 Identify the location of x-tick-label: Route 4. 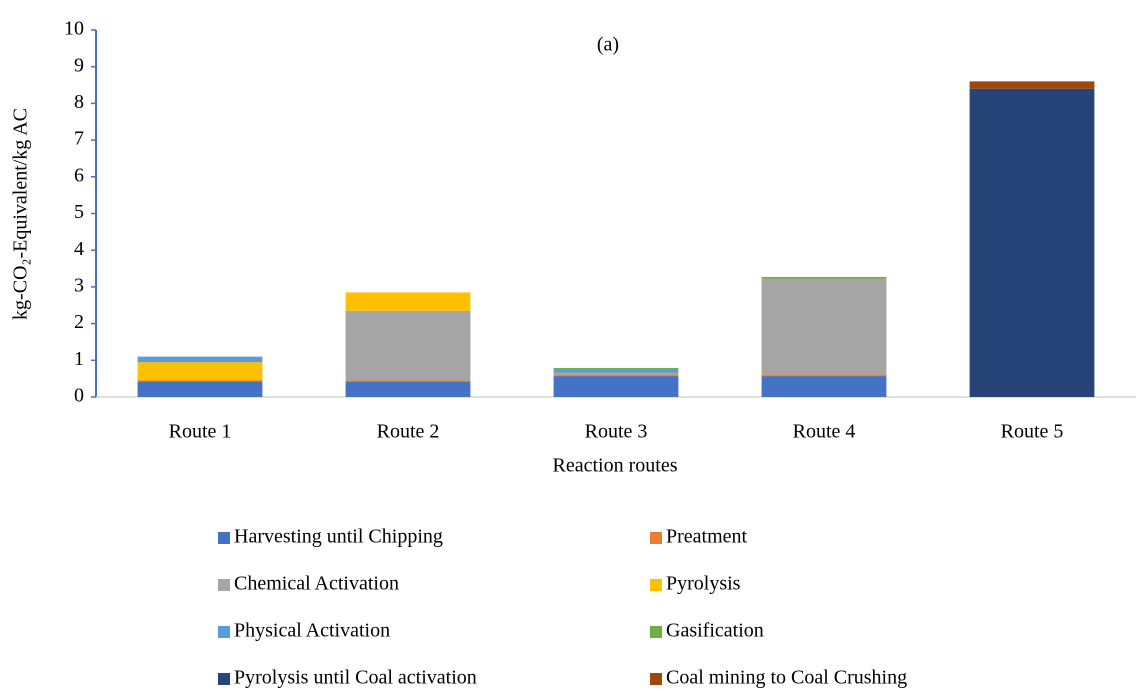
(824, 432).